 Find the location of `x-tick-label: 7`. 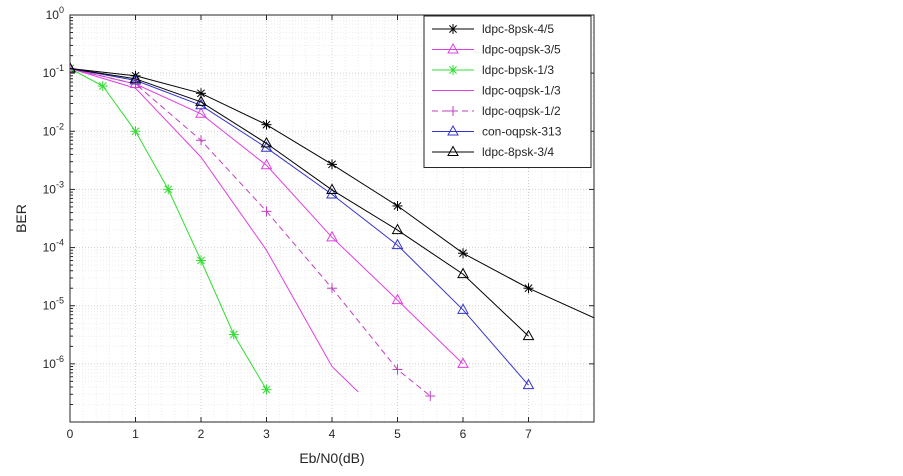

x-tick-label: 7 is located at coordinates (528, 434).